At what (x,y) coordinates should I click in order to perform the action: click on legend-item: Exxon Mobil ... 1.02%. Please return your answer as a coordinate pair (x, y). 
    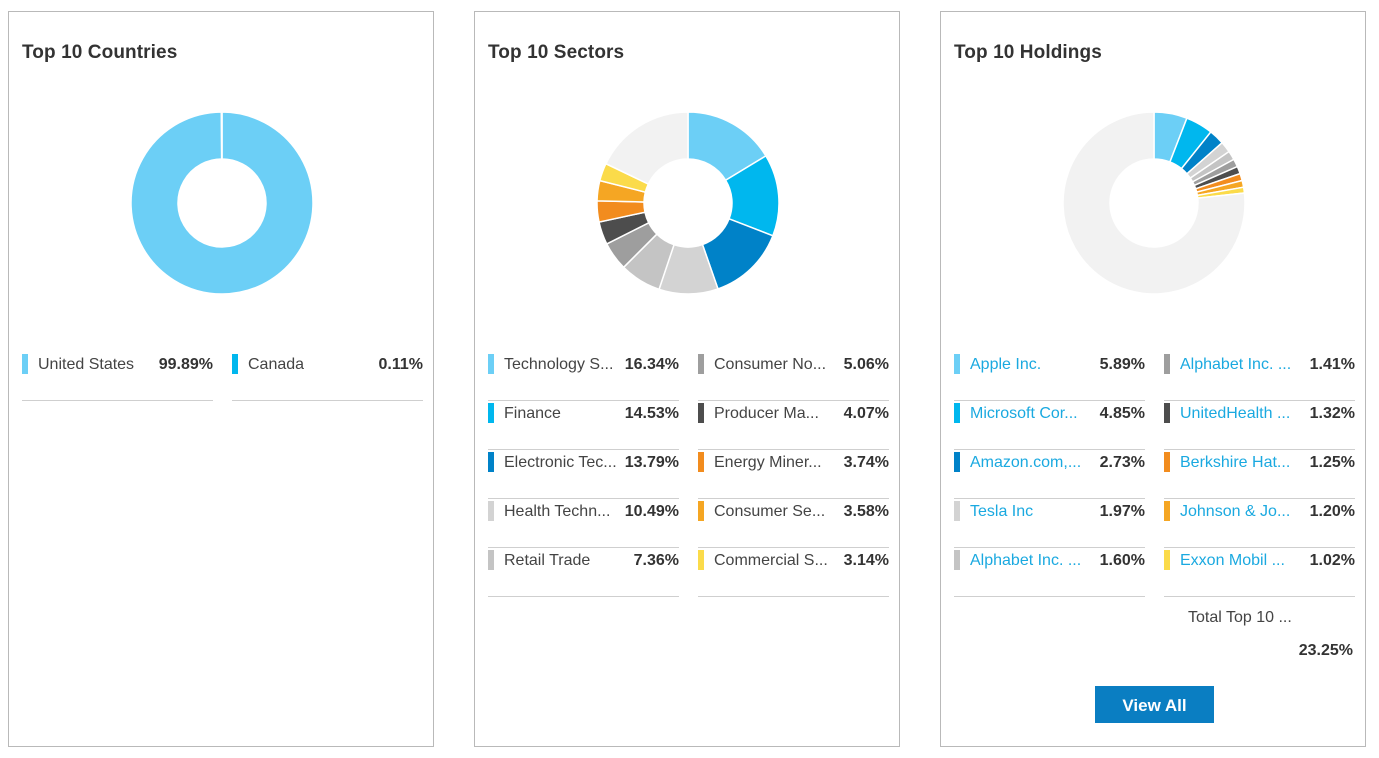
    Looking at the image, I should click on (1259, 572).